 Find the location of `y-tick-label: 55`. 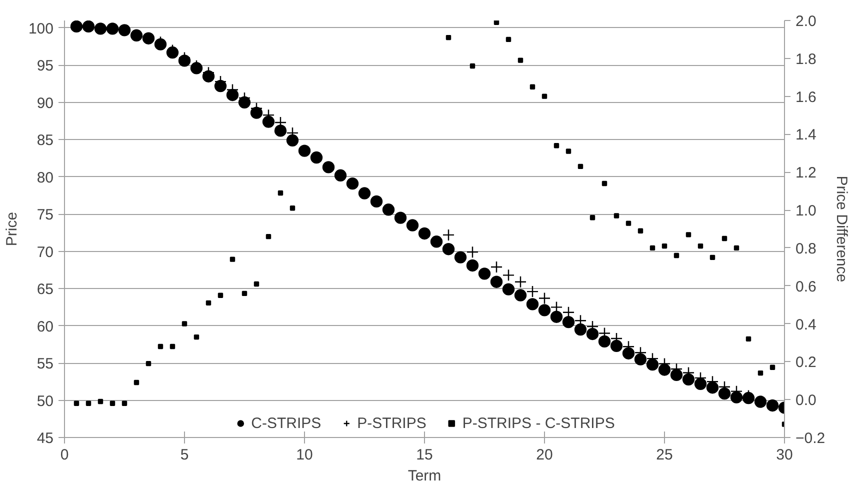

y-tick-label: 55 is located at coordinates (45, 364).